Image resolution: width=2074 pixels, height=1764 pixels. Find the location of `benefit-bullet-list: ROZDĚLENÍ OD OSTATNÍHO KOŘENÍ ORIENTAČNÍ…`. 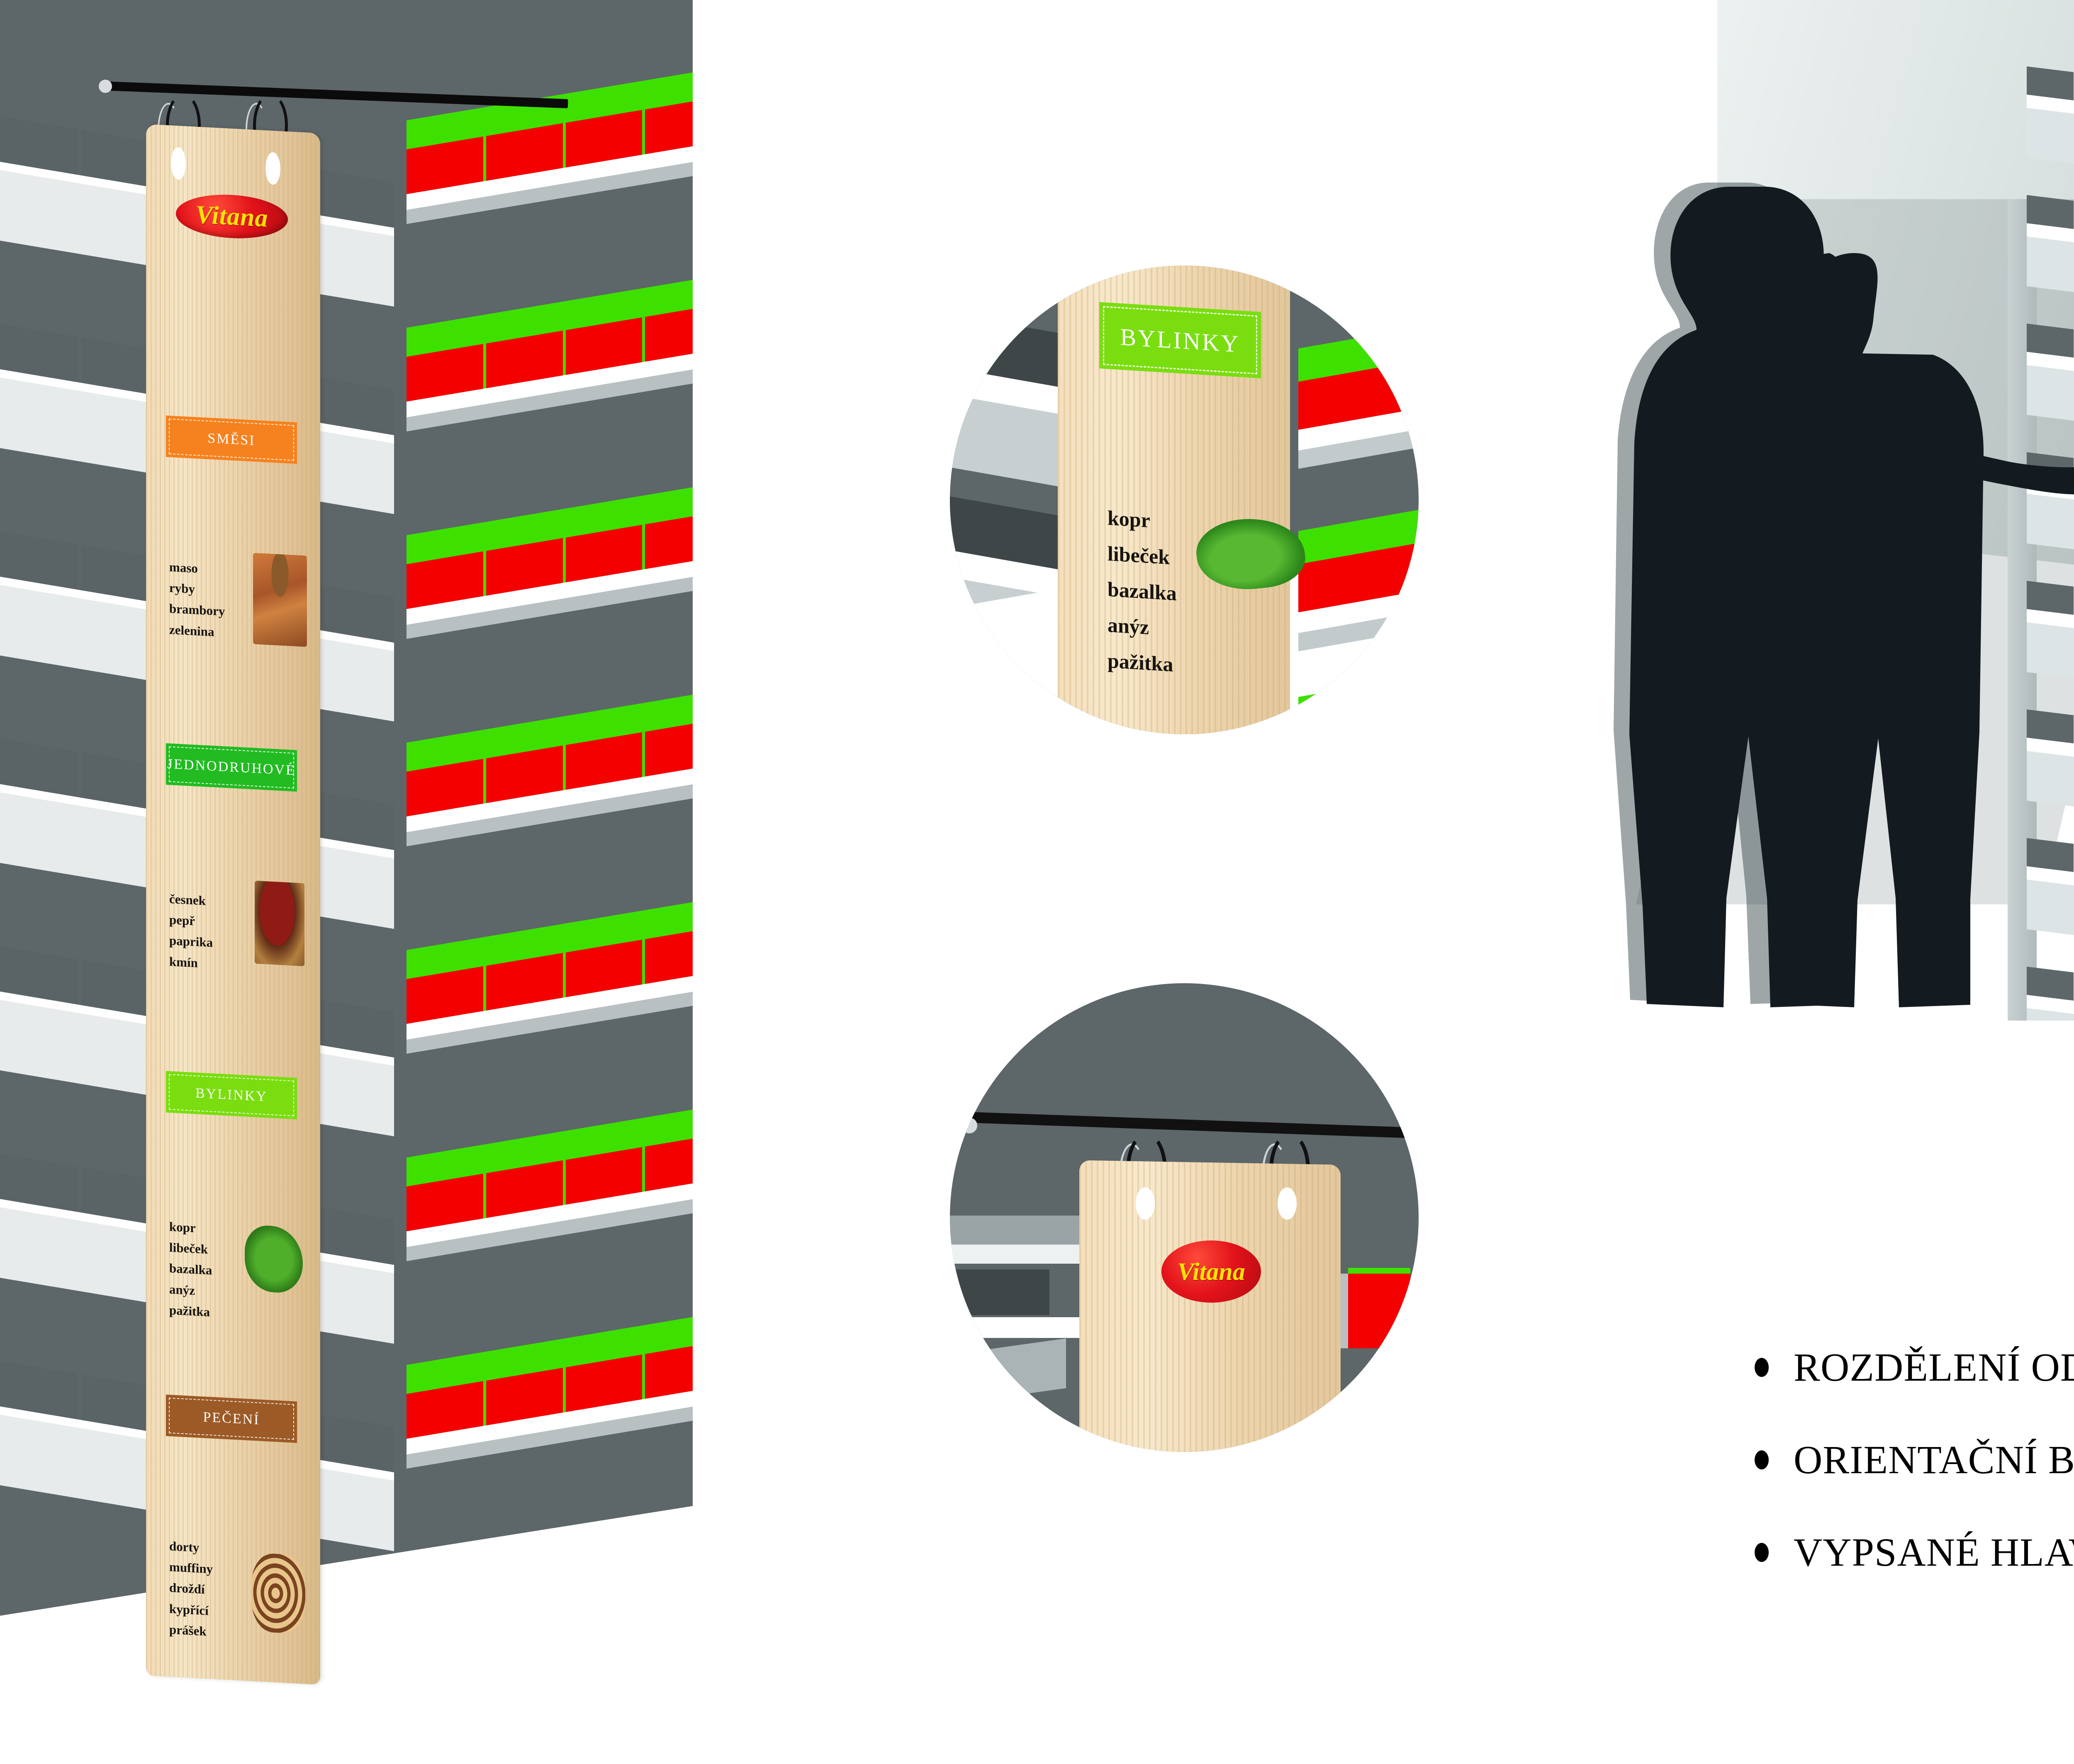

benefit-bullet-list: ROZDĚLENÍ OD OSTATNÍHO KOŘENÍ ORIENTAČNÍ… is located at coordinates (1914, 1483).